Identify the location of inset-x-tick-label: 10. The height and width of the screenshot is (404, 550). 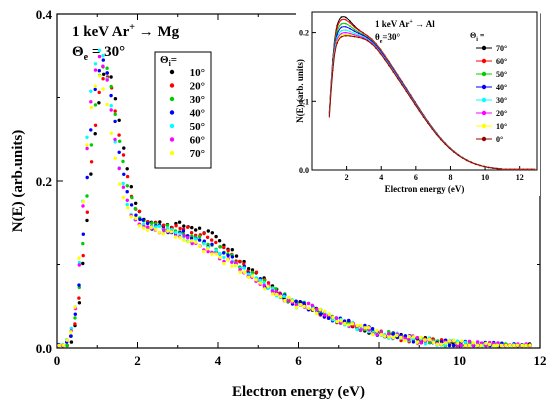
(485, 177).